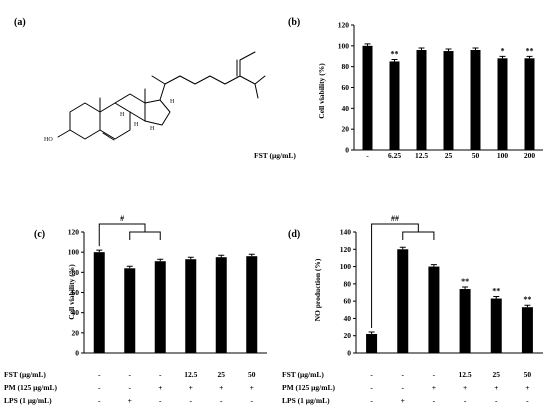  I want to click on panel-c-lps-row-label: LPS (1 μg/mL), so click(28, 400).